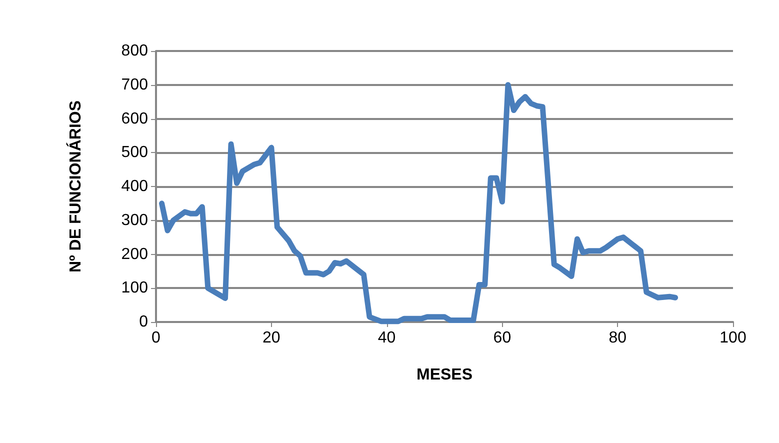 The image size is (779, 443). I want to click on y-tick-label: 200, so click(134, 254).